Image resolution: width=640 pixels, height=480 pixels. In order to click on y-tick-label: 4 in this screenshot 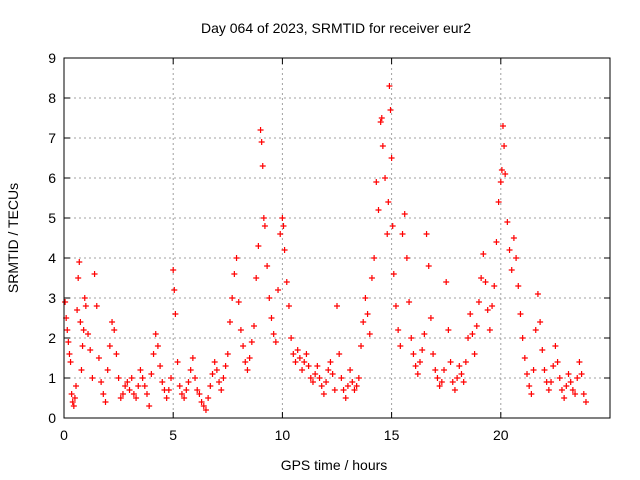, I will do `click(52, 258)`.